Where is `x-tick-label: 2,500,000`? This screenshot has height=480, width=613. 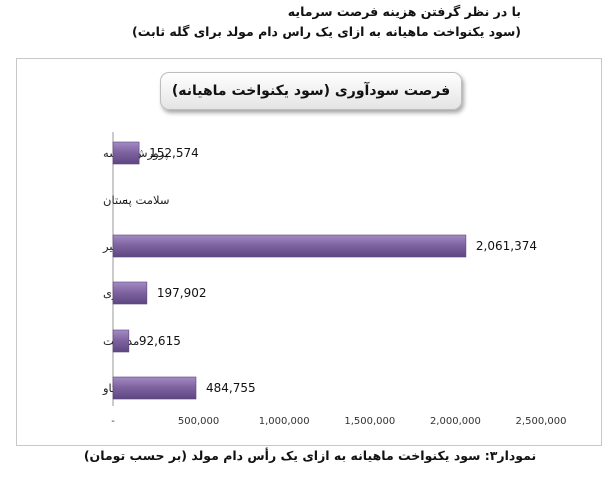
x-tick-label: 2,500,000 is located at coordinates (541, 421).